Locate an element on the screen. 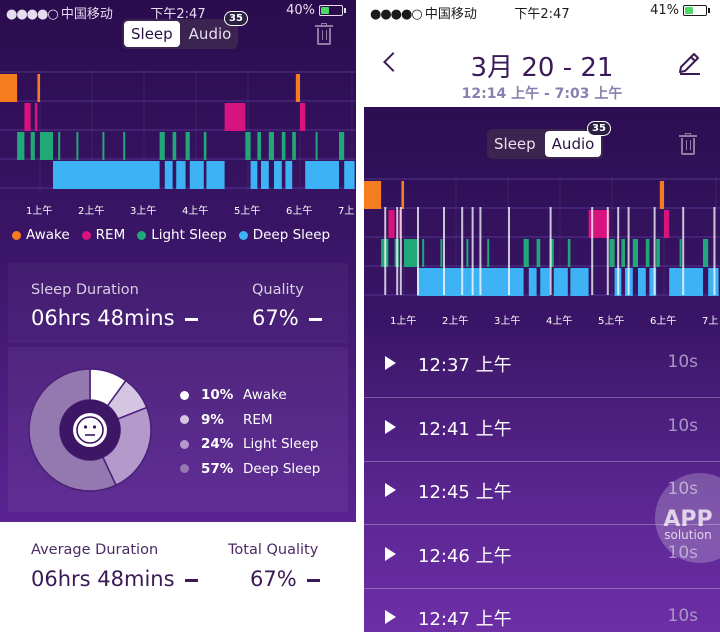  tab-audio: Audio is located at coordinates (210, 34).